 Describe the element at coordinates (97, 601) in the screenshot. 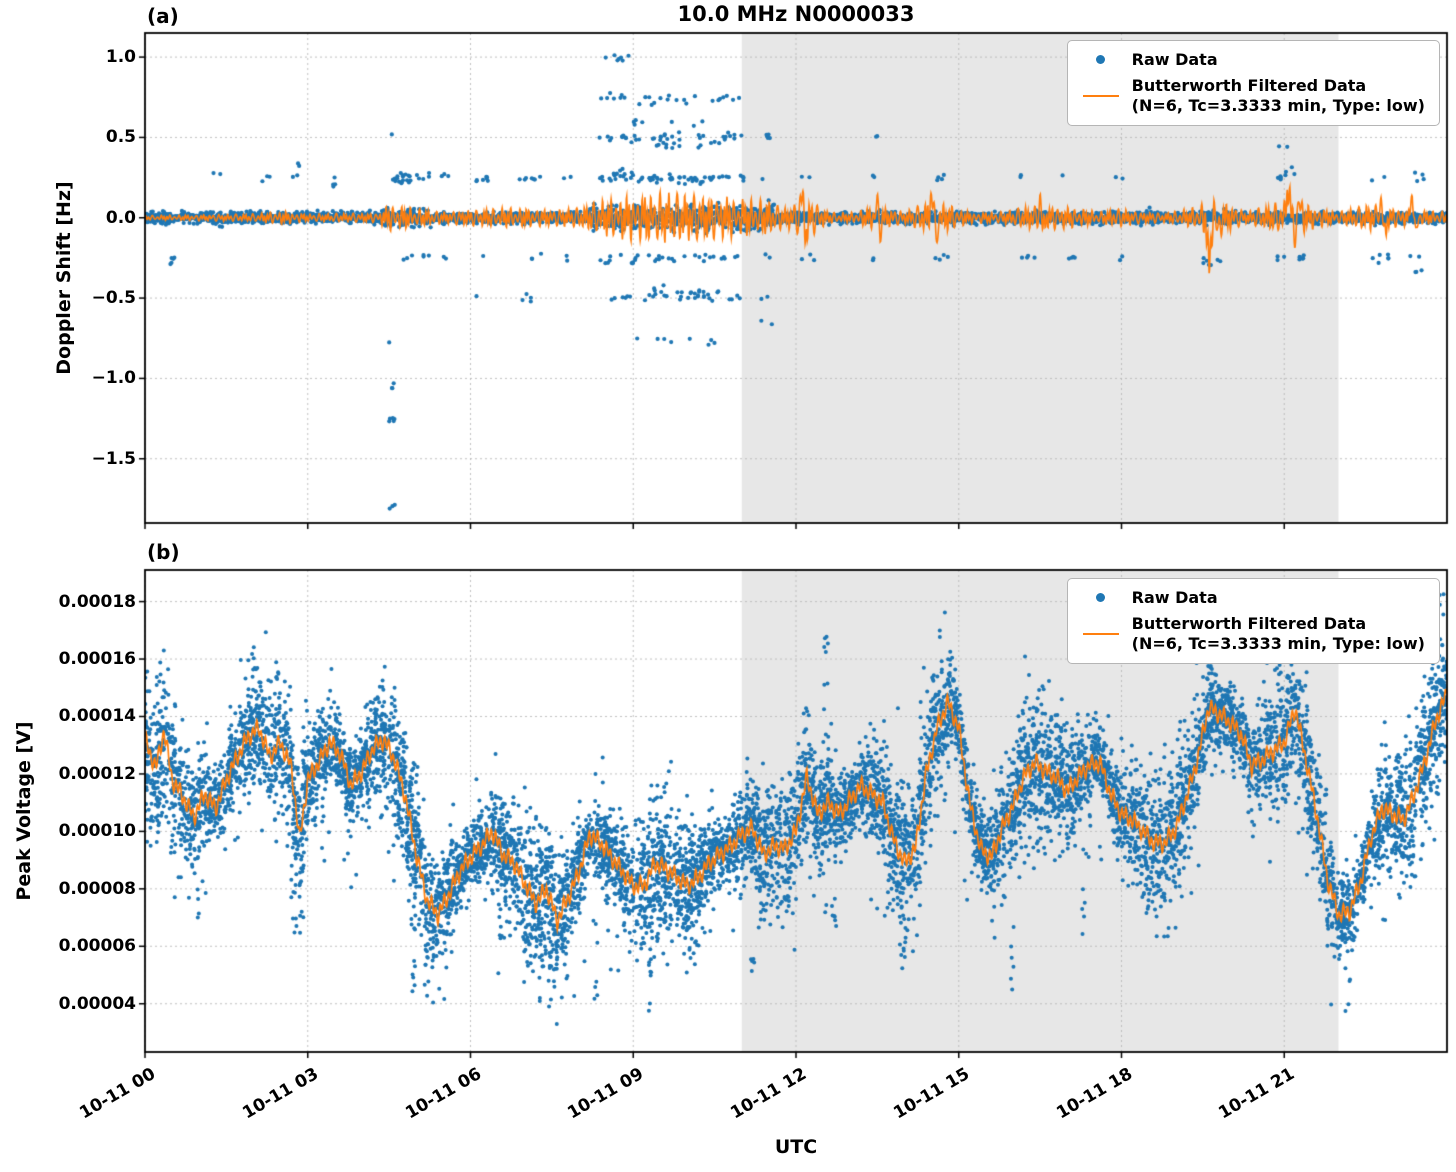

I see `y-tick-label-b: 0.00018` at that location.